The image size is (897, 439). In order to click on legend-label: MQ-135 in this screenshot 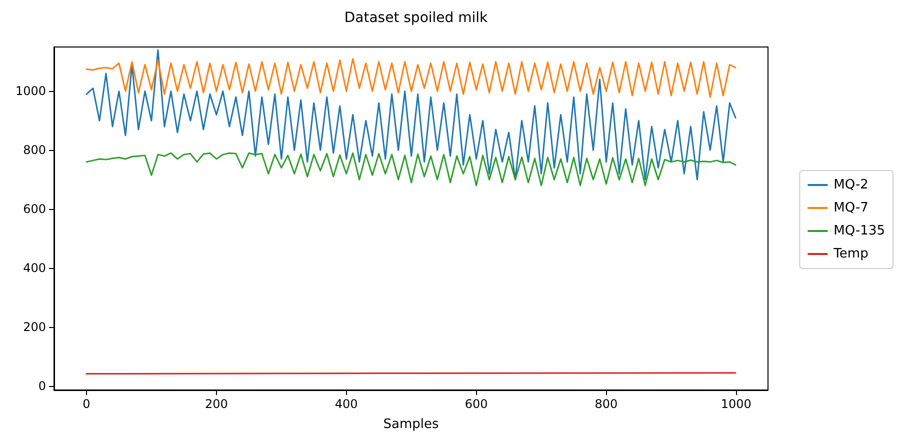, I will do `click(860, 231)`.